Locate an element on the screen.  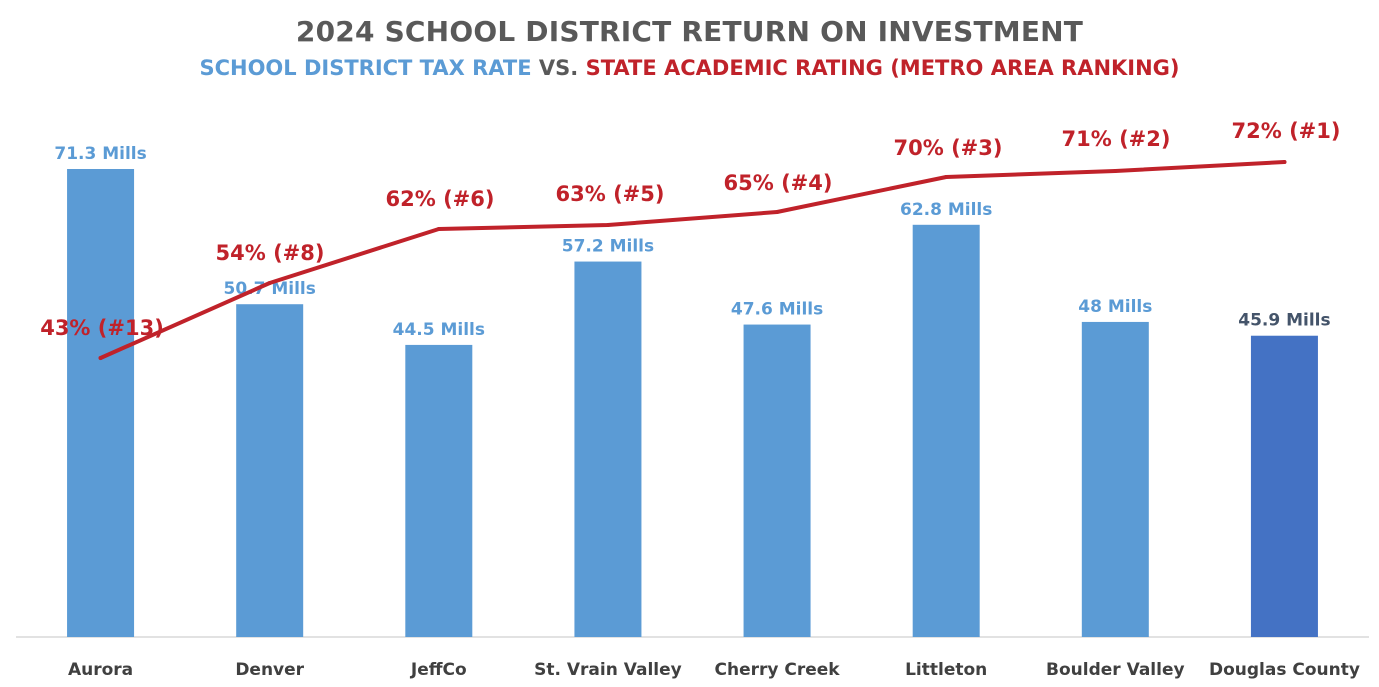
bar-jeffco is located at coordinates (439, 490).